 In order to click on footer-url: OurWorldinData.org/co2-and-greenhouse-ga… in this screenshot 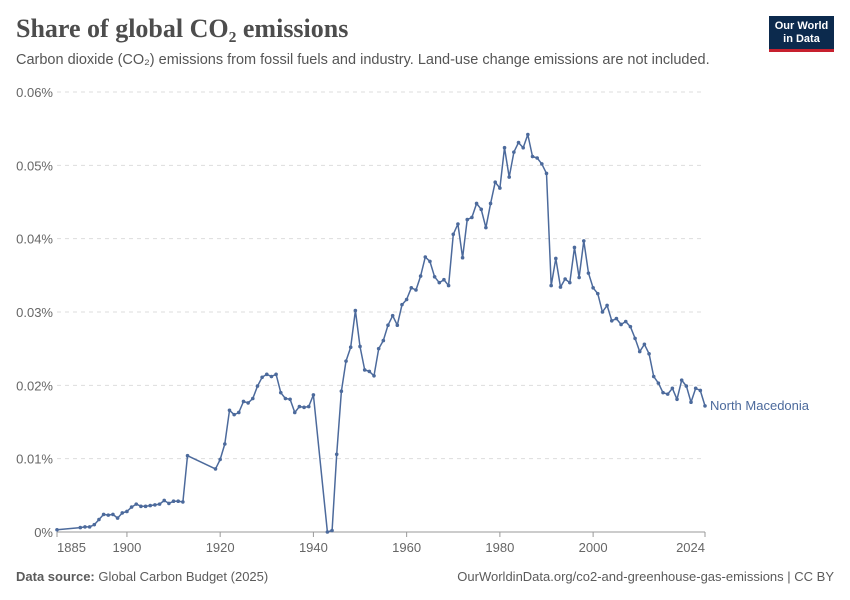, I will do `click(645, 576)`.